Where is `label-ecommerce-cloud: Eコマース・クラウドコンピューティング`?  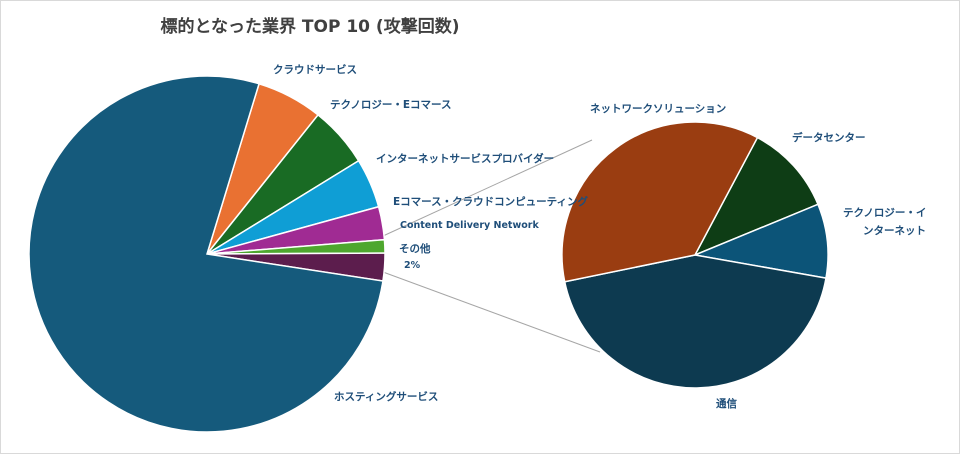
label-ecommerce-cloud: Eコマース・クラウドコンピューティング is located at coordinates (491, 201).